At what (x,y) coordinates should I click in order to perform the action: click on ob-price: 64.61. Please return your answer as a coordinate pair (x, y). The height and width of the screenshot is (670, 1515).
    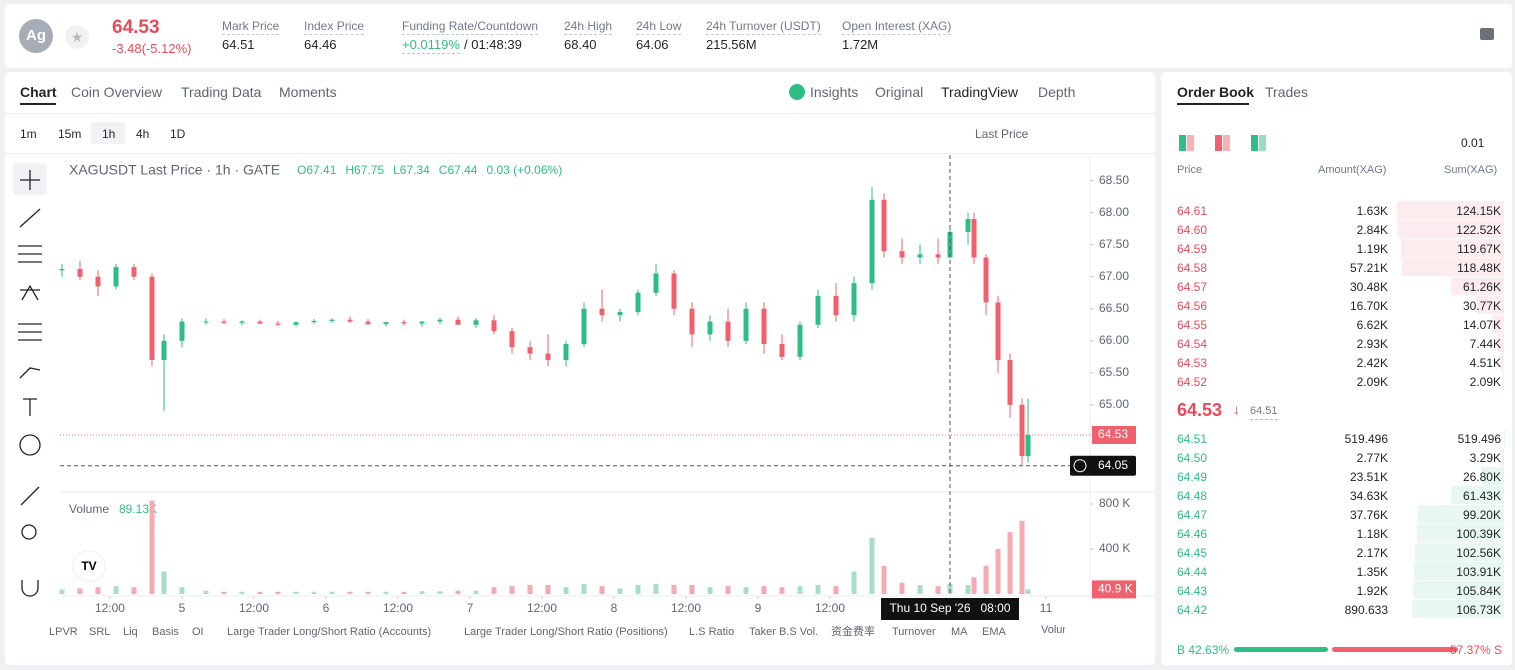
    Looking at the image, I should click on (1192, 211).